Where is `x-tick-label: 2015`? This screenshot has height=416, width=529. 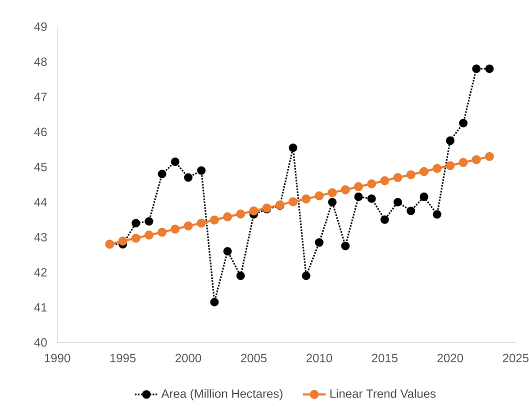
x-tick-label: 2015 is located at coordinates (385, 358).